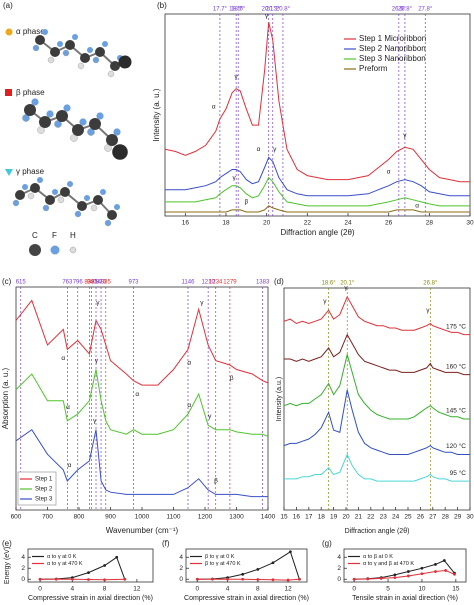 Image resolution: width=474 pixels, height=605 pixels. I want to click on legend-label: Step 2, so click(44, 490).